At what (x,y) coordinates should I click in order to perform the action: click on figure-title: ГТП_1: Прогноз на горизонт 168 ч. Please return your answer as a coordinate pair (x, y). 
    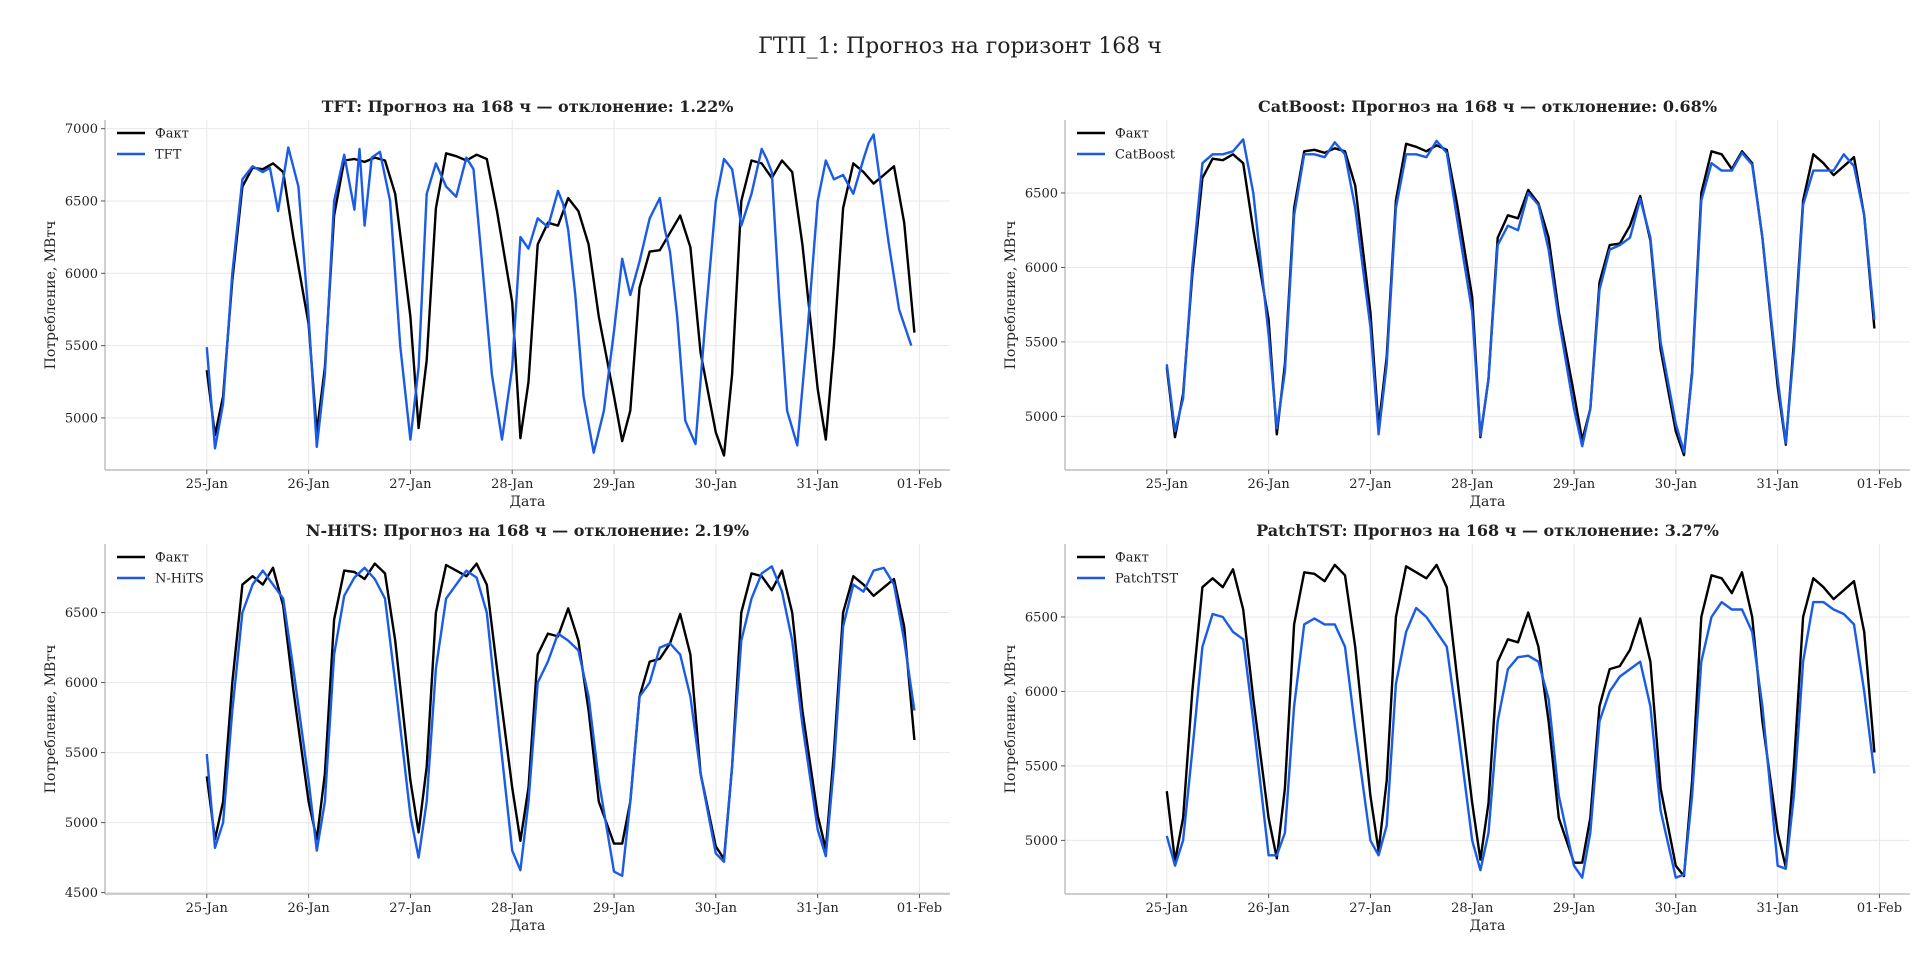
    Looking at the image, I should click on (960, 46).